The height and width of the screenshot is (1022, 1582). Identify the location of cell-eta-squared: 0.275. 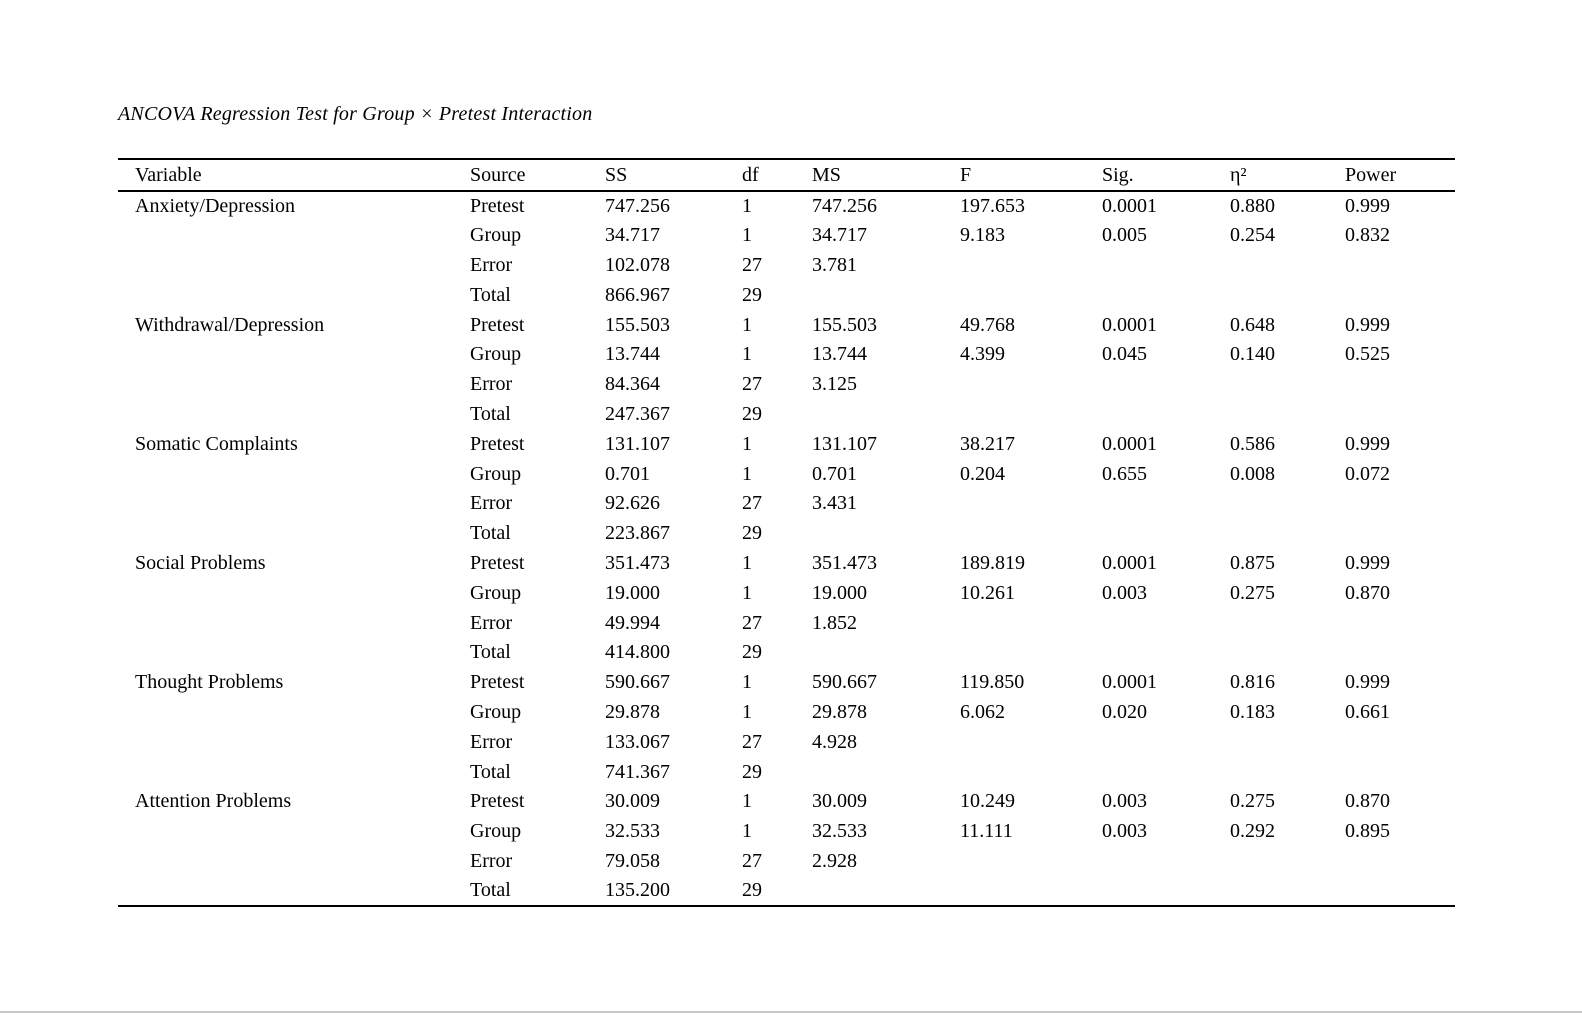
(1252, 801).